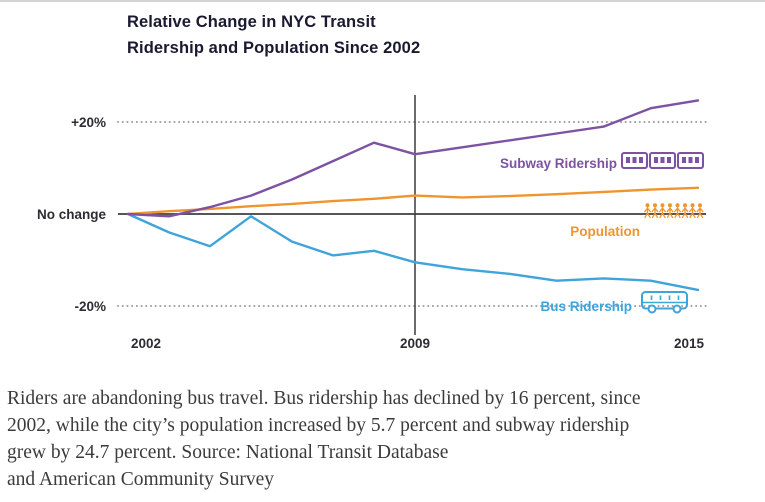 The image size is (765, 502). Describe the element at coordinates (146, 343) in the screenshot. I see `xtick-2002: 2002` at that location.